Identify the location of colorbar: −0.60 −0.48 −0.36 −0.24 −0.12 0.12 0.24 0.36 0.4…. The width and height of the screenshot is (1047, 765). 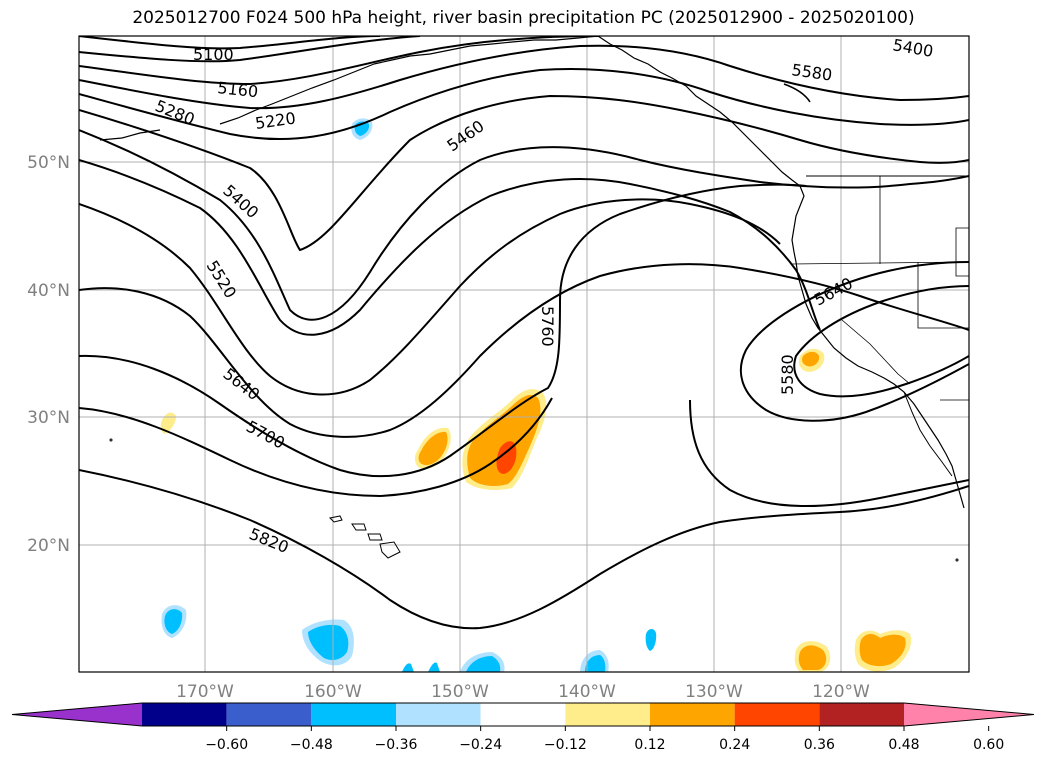
(523, 727).